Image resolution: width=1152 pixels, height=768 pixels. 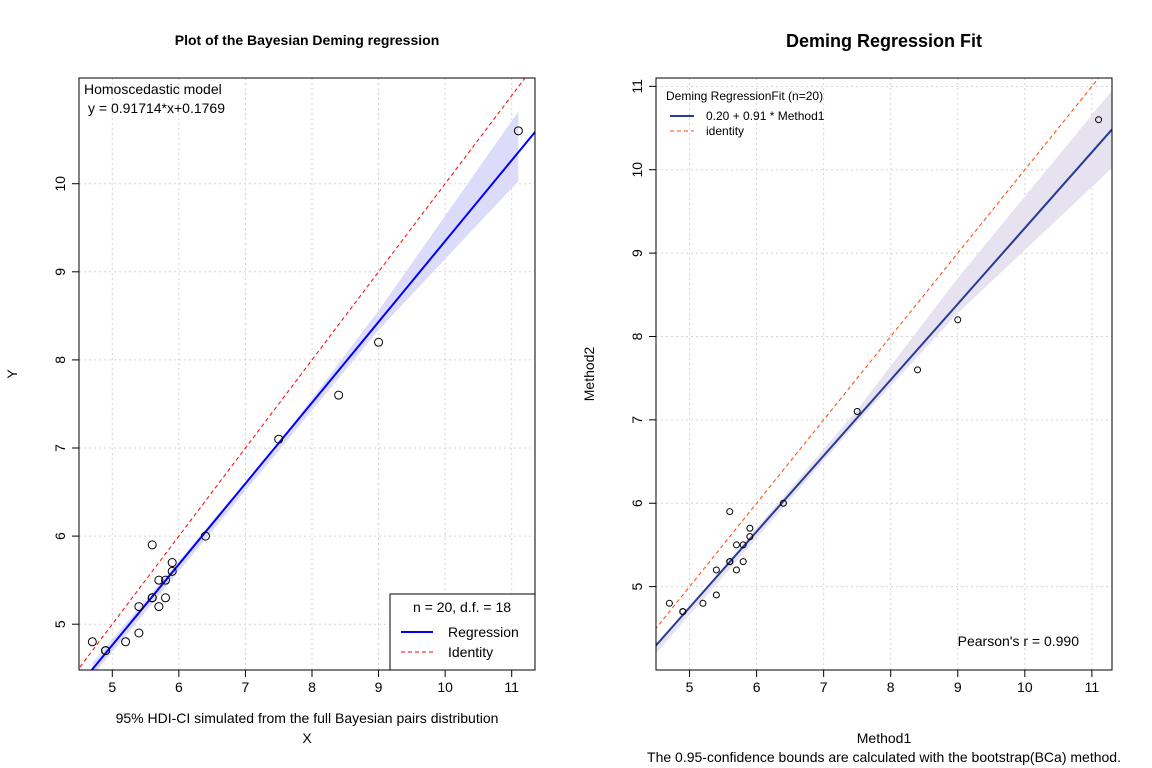 I want to click on right-annotation-pearson: Pearson's r = 0.990, so click(x=1019, y=641).